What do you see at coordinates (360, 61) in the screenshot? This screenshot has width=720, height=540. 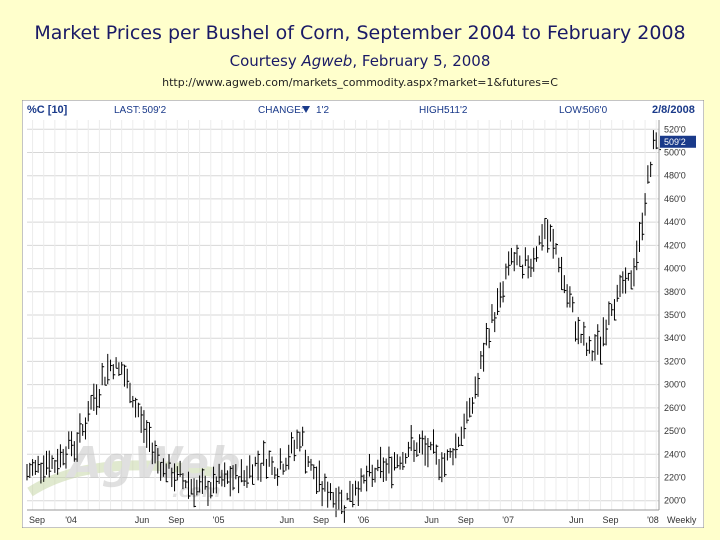 I see `page-subtitle: Courtesy Agweb, February 5, 2008` at bounding box center [360, 61].